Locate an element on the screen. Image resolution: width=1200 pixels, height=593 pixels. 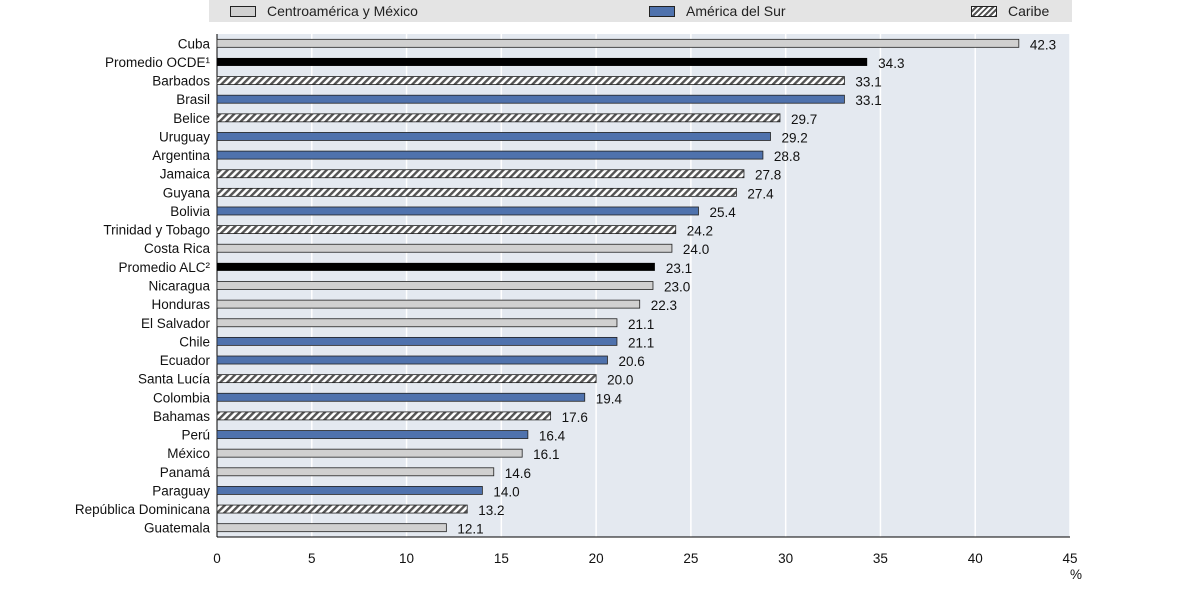
category-label: México is located at coordinates (188, 453).